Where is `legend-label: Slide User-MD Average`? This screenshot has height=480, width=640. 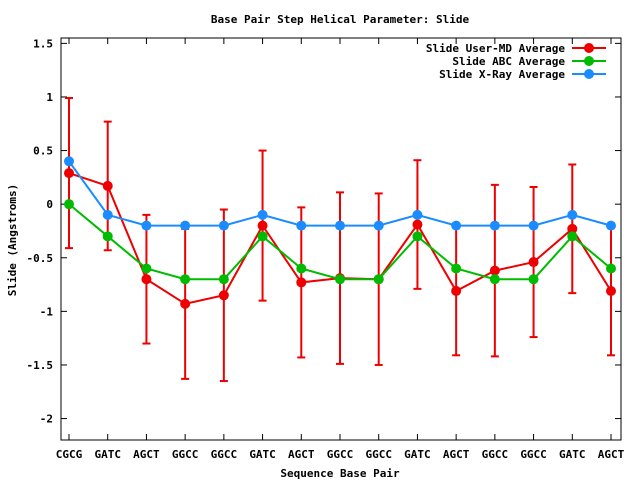 legend-label: Slide User-MD Average is located at coordinates (495, 48).